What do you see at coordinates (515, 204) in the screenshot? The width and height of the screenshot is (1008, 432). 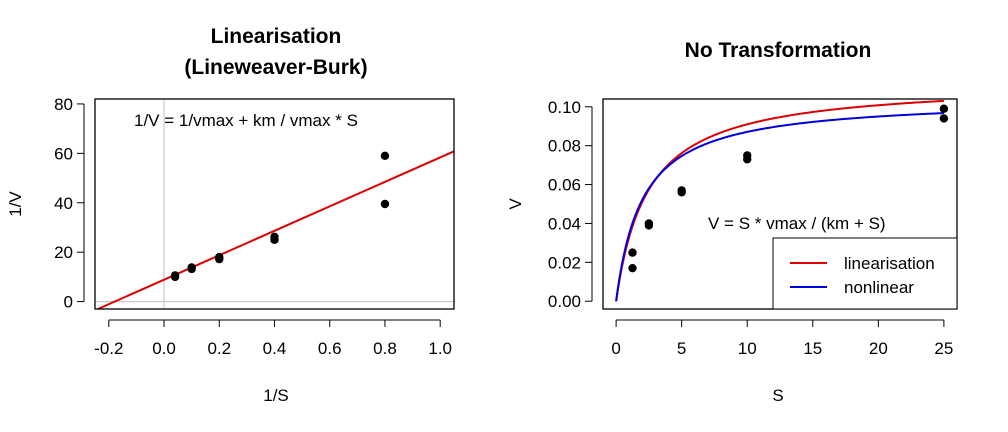 I see `right-y-label: V` at bounding box center [515, 204].